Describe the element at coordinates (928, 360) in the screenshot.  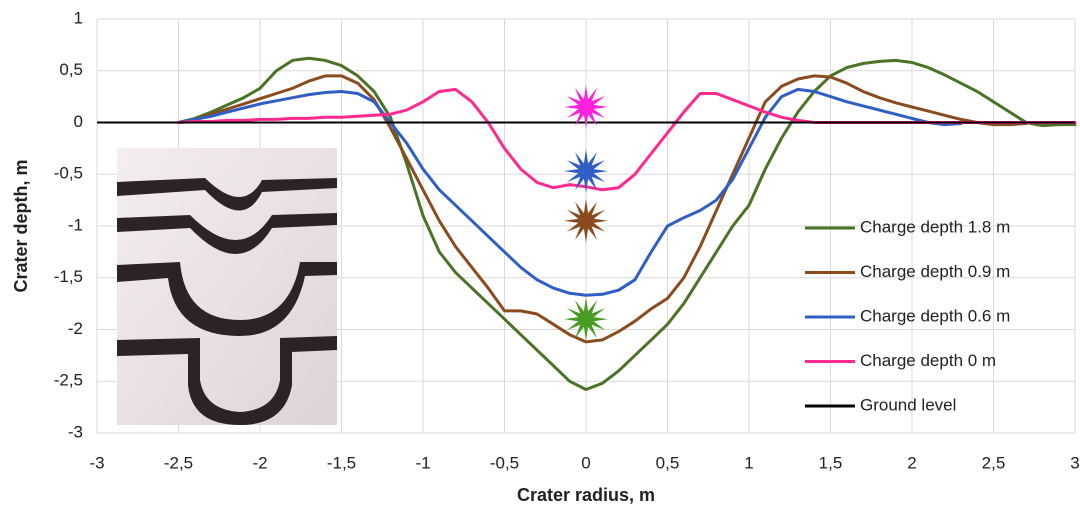
I see `legend-label: Charge depth 0 m` at that location.